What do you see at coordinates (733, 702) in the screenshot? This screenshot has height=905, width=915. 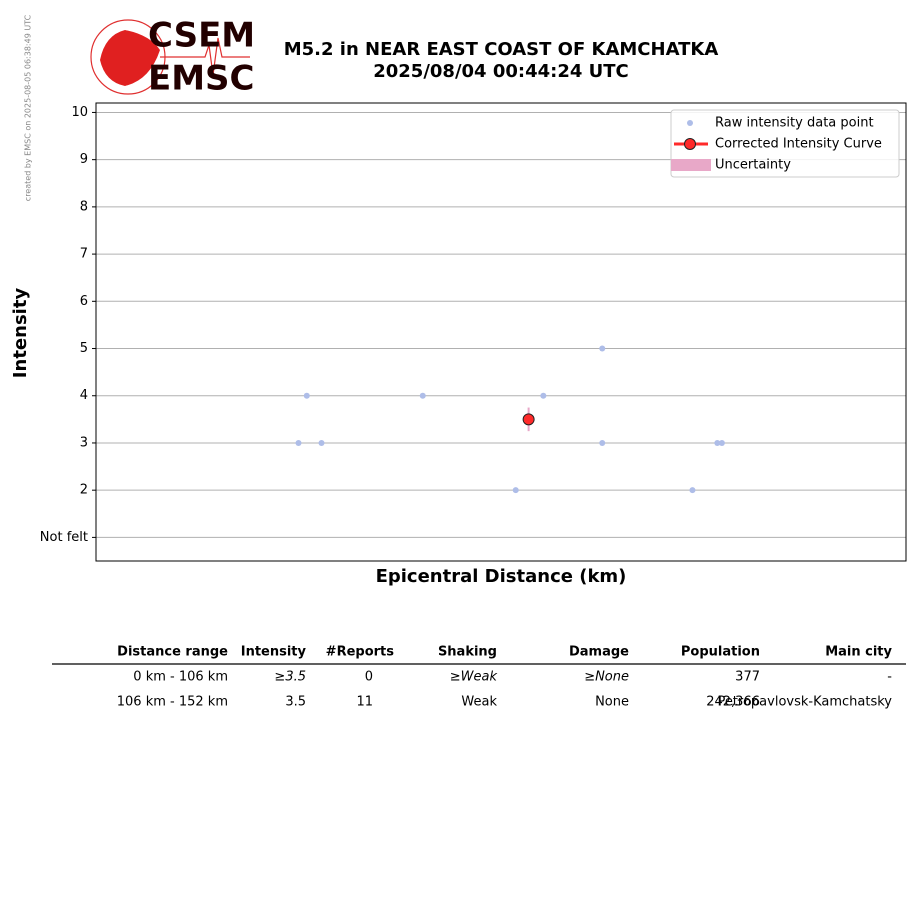 I see `table-cell: 242,366` at bounding box center [733, 702].